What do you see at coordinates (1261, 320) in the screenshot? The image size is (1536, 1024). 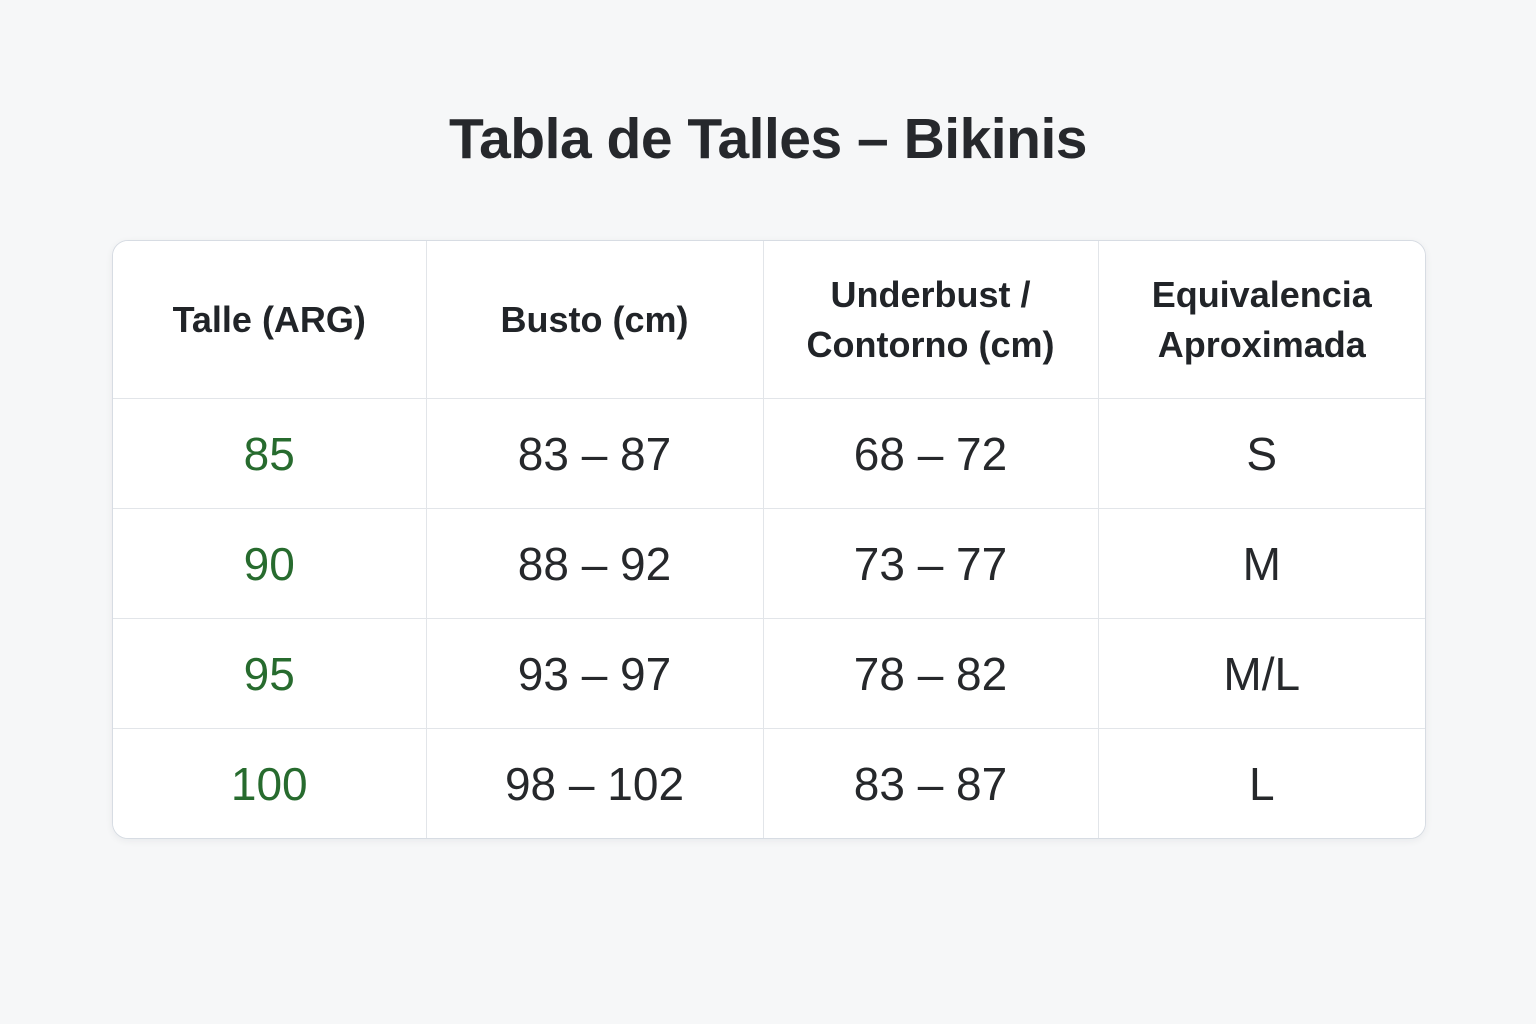 I see `col-header-equivalencia: Equivalencia Aproximada` at bounding box center [1261, 320].